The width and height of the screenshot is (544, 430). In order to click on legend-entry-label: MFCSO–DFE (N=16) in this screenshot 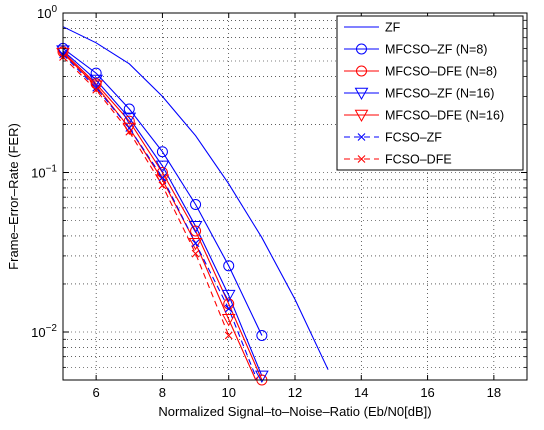, I will do `click(444, 116)`.